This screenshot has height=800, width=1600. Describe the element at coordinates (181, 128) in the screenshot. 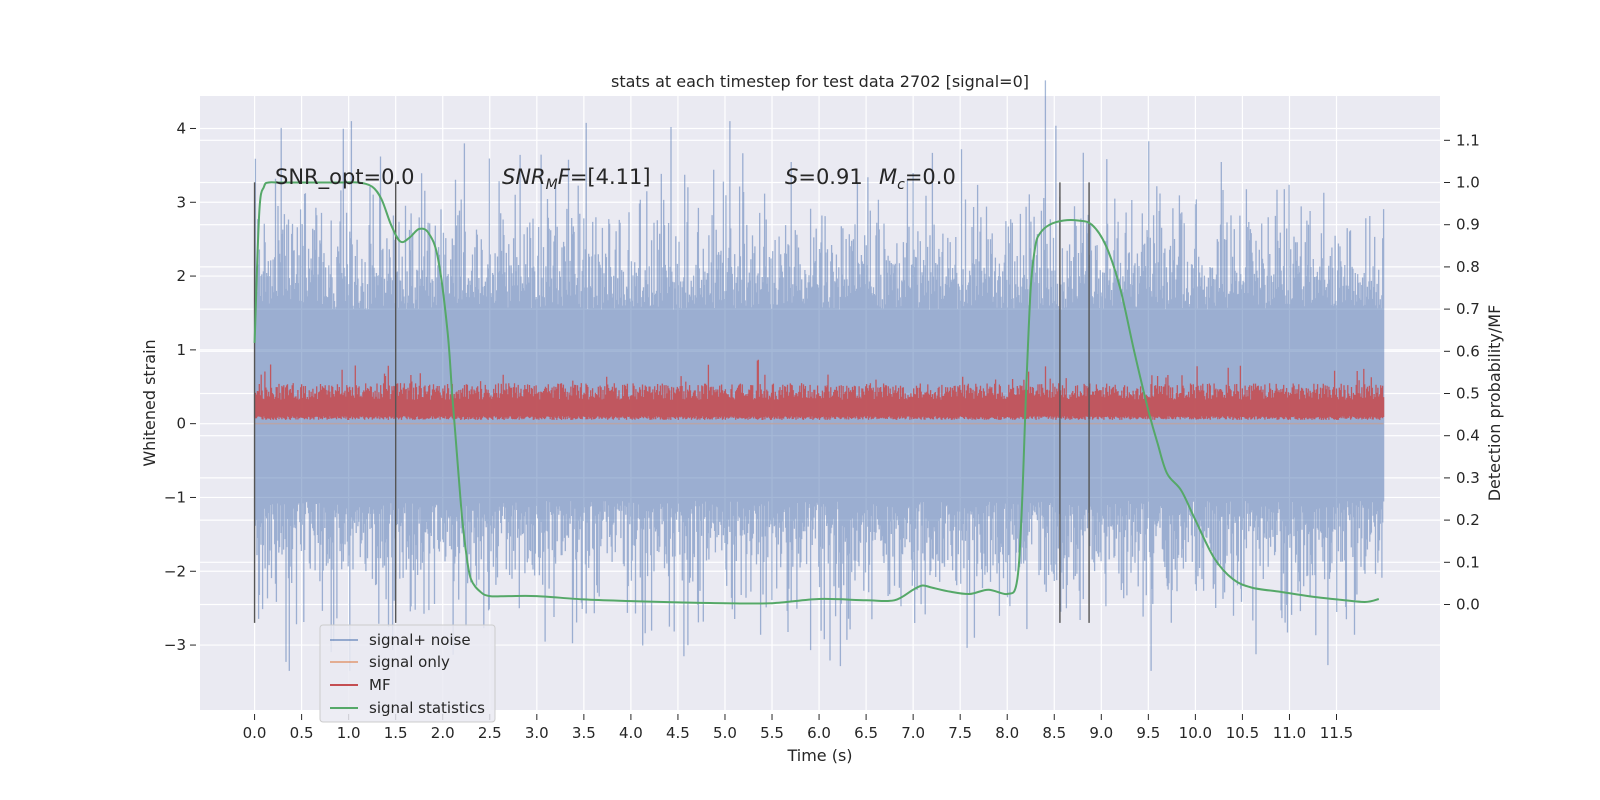

I see `y-tick-label: 4` at that location.